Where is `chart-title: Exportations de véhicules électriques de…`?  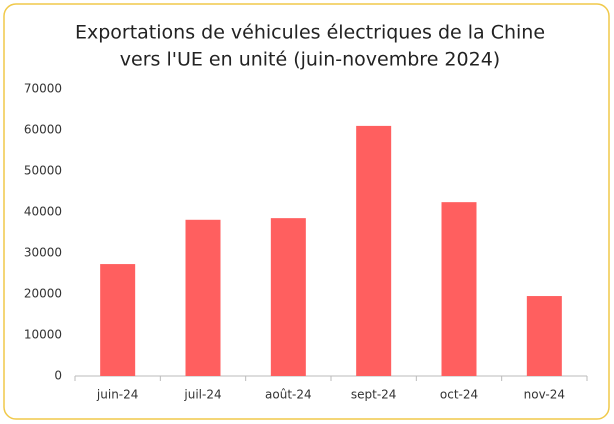
chart-title: Exportations de véhicules électriques de… is located at coordinates (310, 33).